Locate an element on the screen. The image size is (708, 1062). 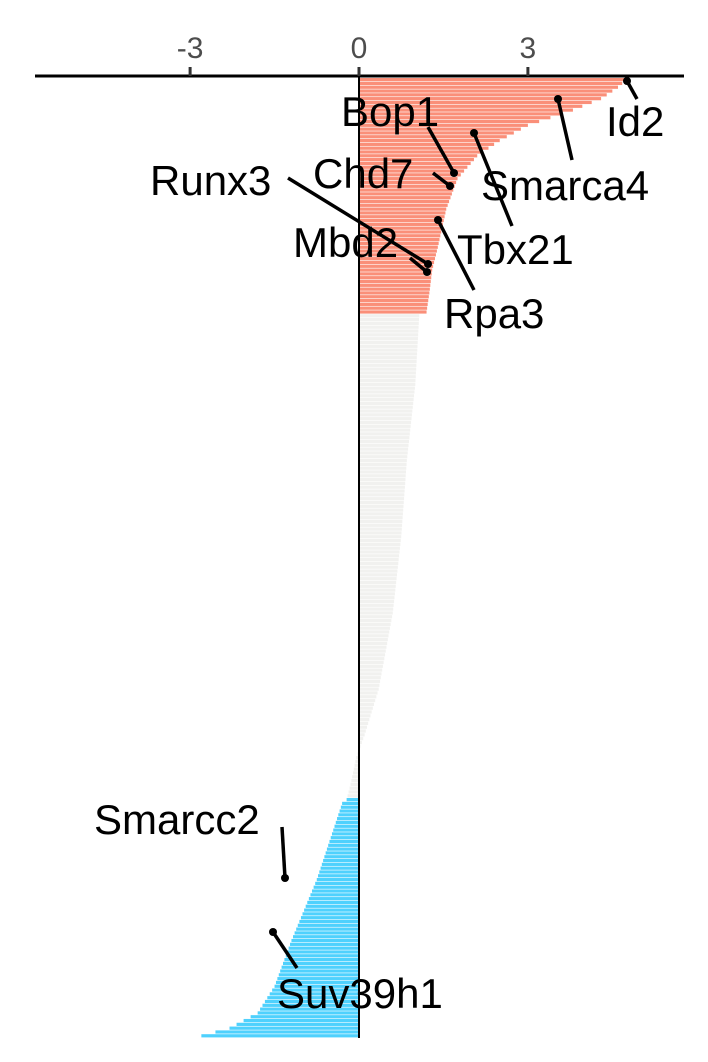
x-tick-label: -3 is located at coordinates (190, 48).